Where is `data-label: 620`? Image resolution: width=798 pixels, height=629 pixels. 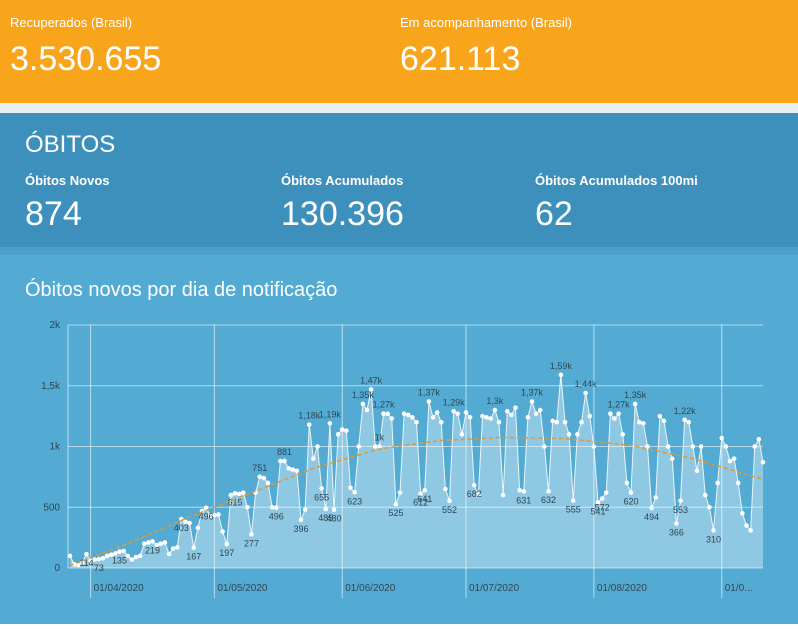
data-label: 620 is located at coordinates (630, 502).